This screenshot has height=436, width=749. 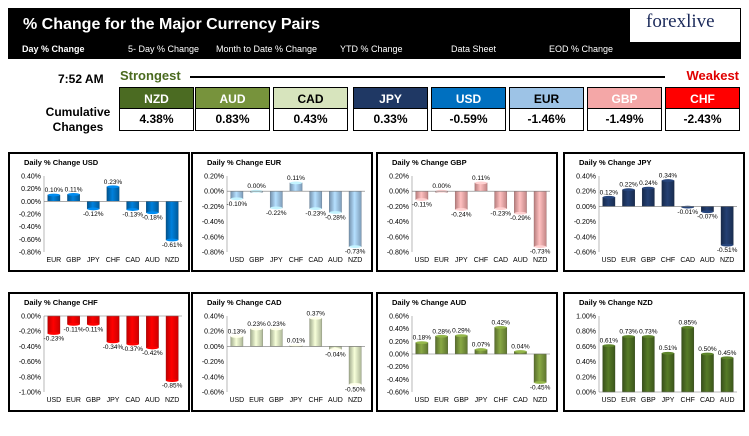 What do you see at coordinates (520, 218) in the screenshot?
I see `data-label: -0.29%` at bounding box center [520, 218].